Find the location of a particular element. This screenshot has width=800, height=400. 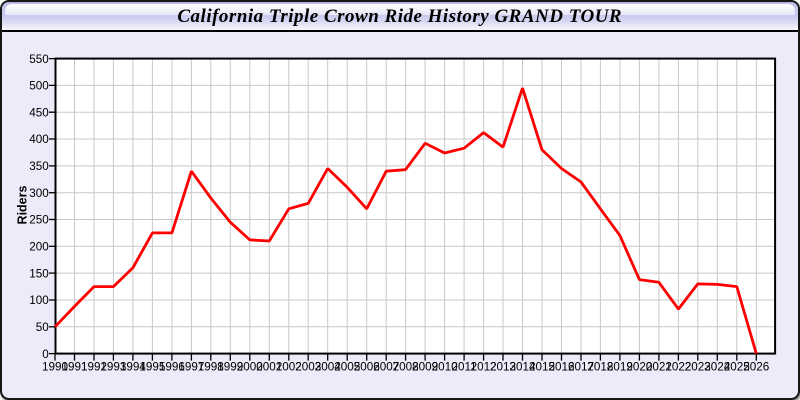

svg-text: 1992 is located at coordinates (94, 366).